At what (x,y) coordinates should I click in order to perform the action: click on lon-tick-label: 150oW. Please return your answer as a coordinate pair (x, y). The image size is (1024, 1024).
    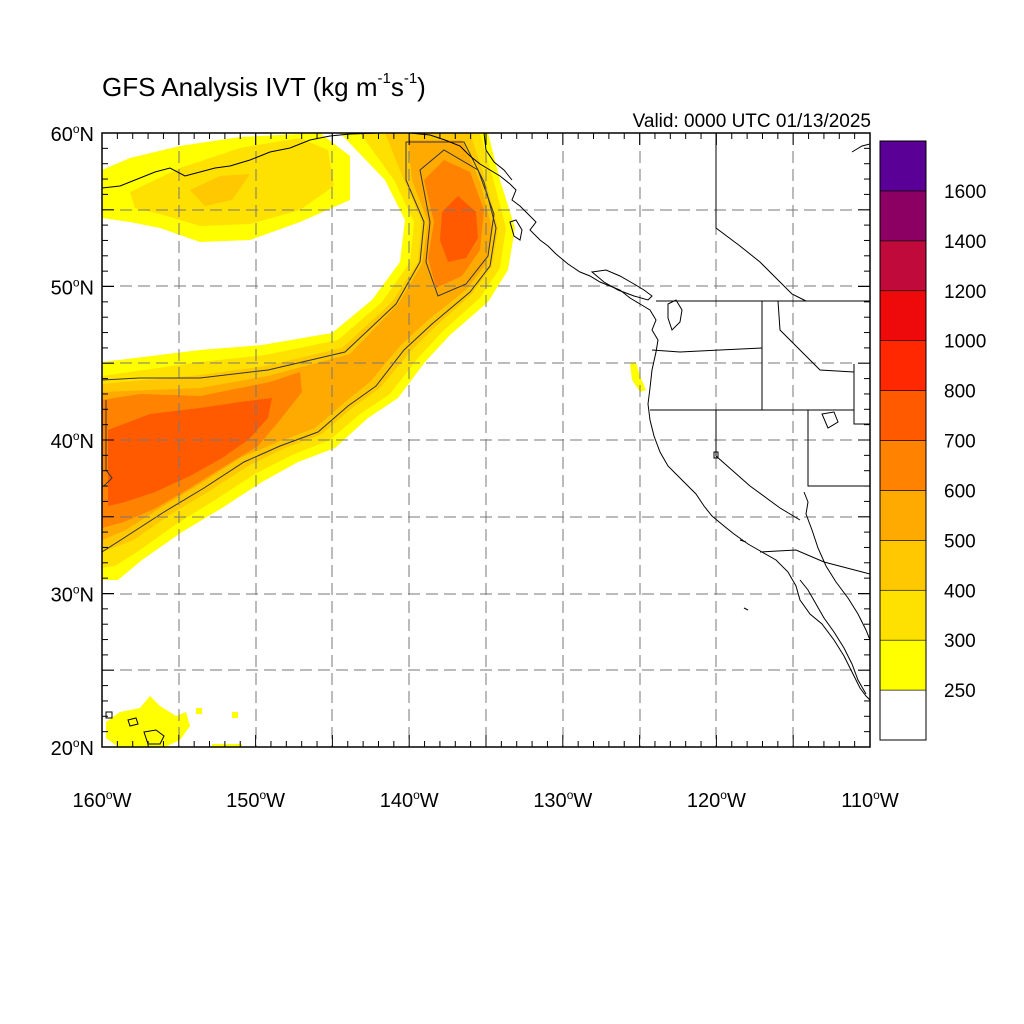
    Looking at the image, I should click on (255, 800).